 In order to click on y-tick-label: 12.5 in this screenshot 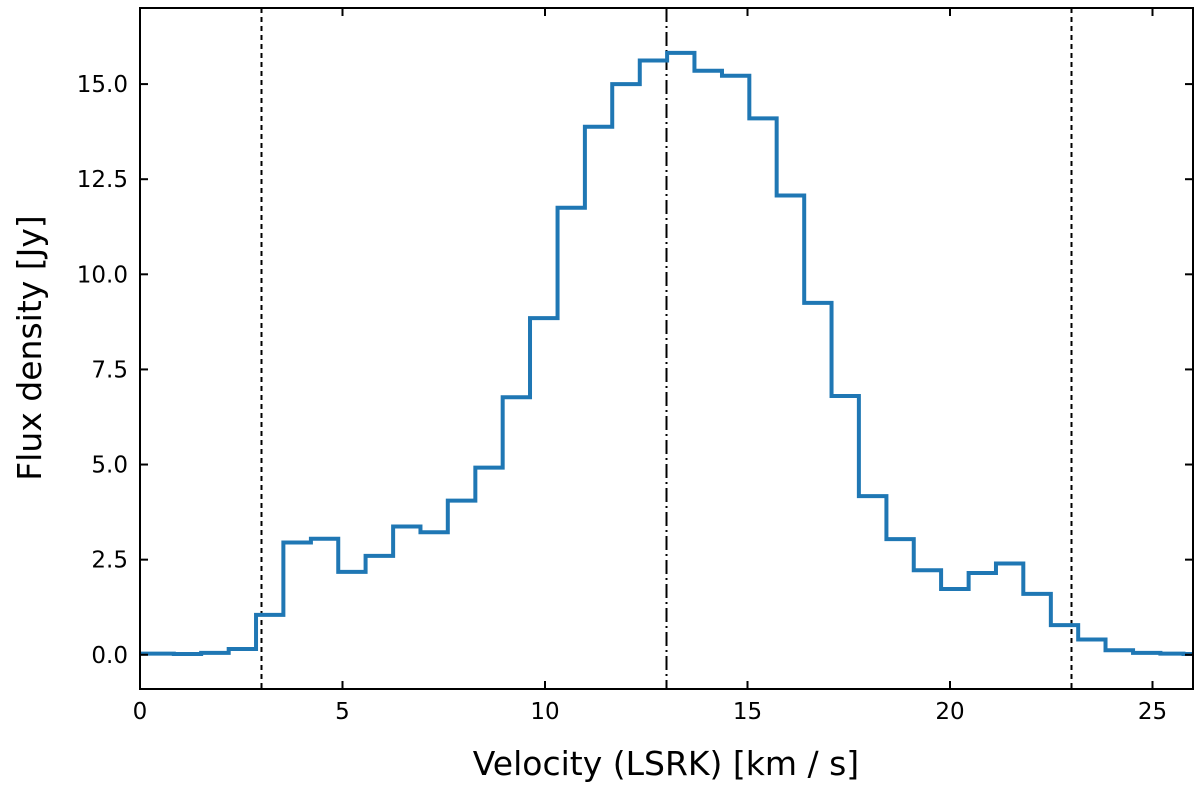, I will do `click(102, 180)`.